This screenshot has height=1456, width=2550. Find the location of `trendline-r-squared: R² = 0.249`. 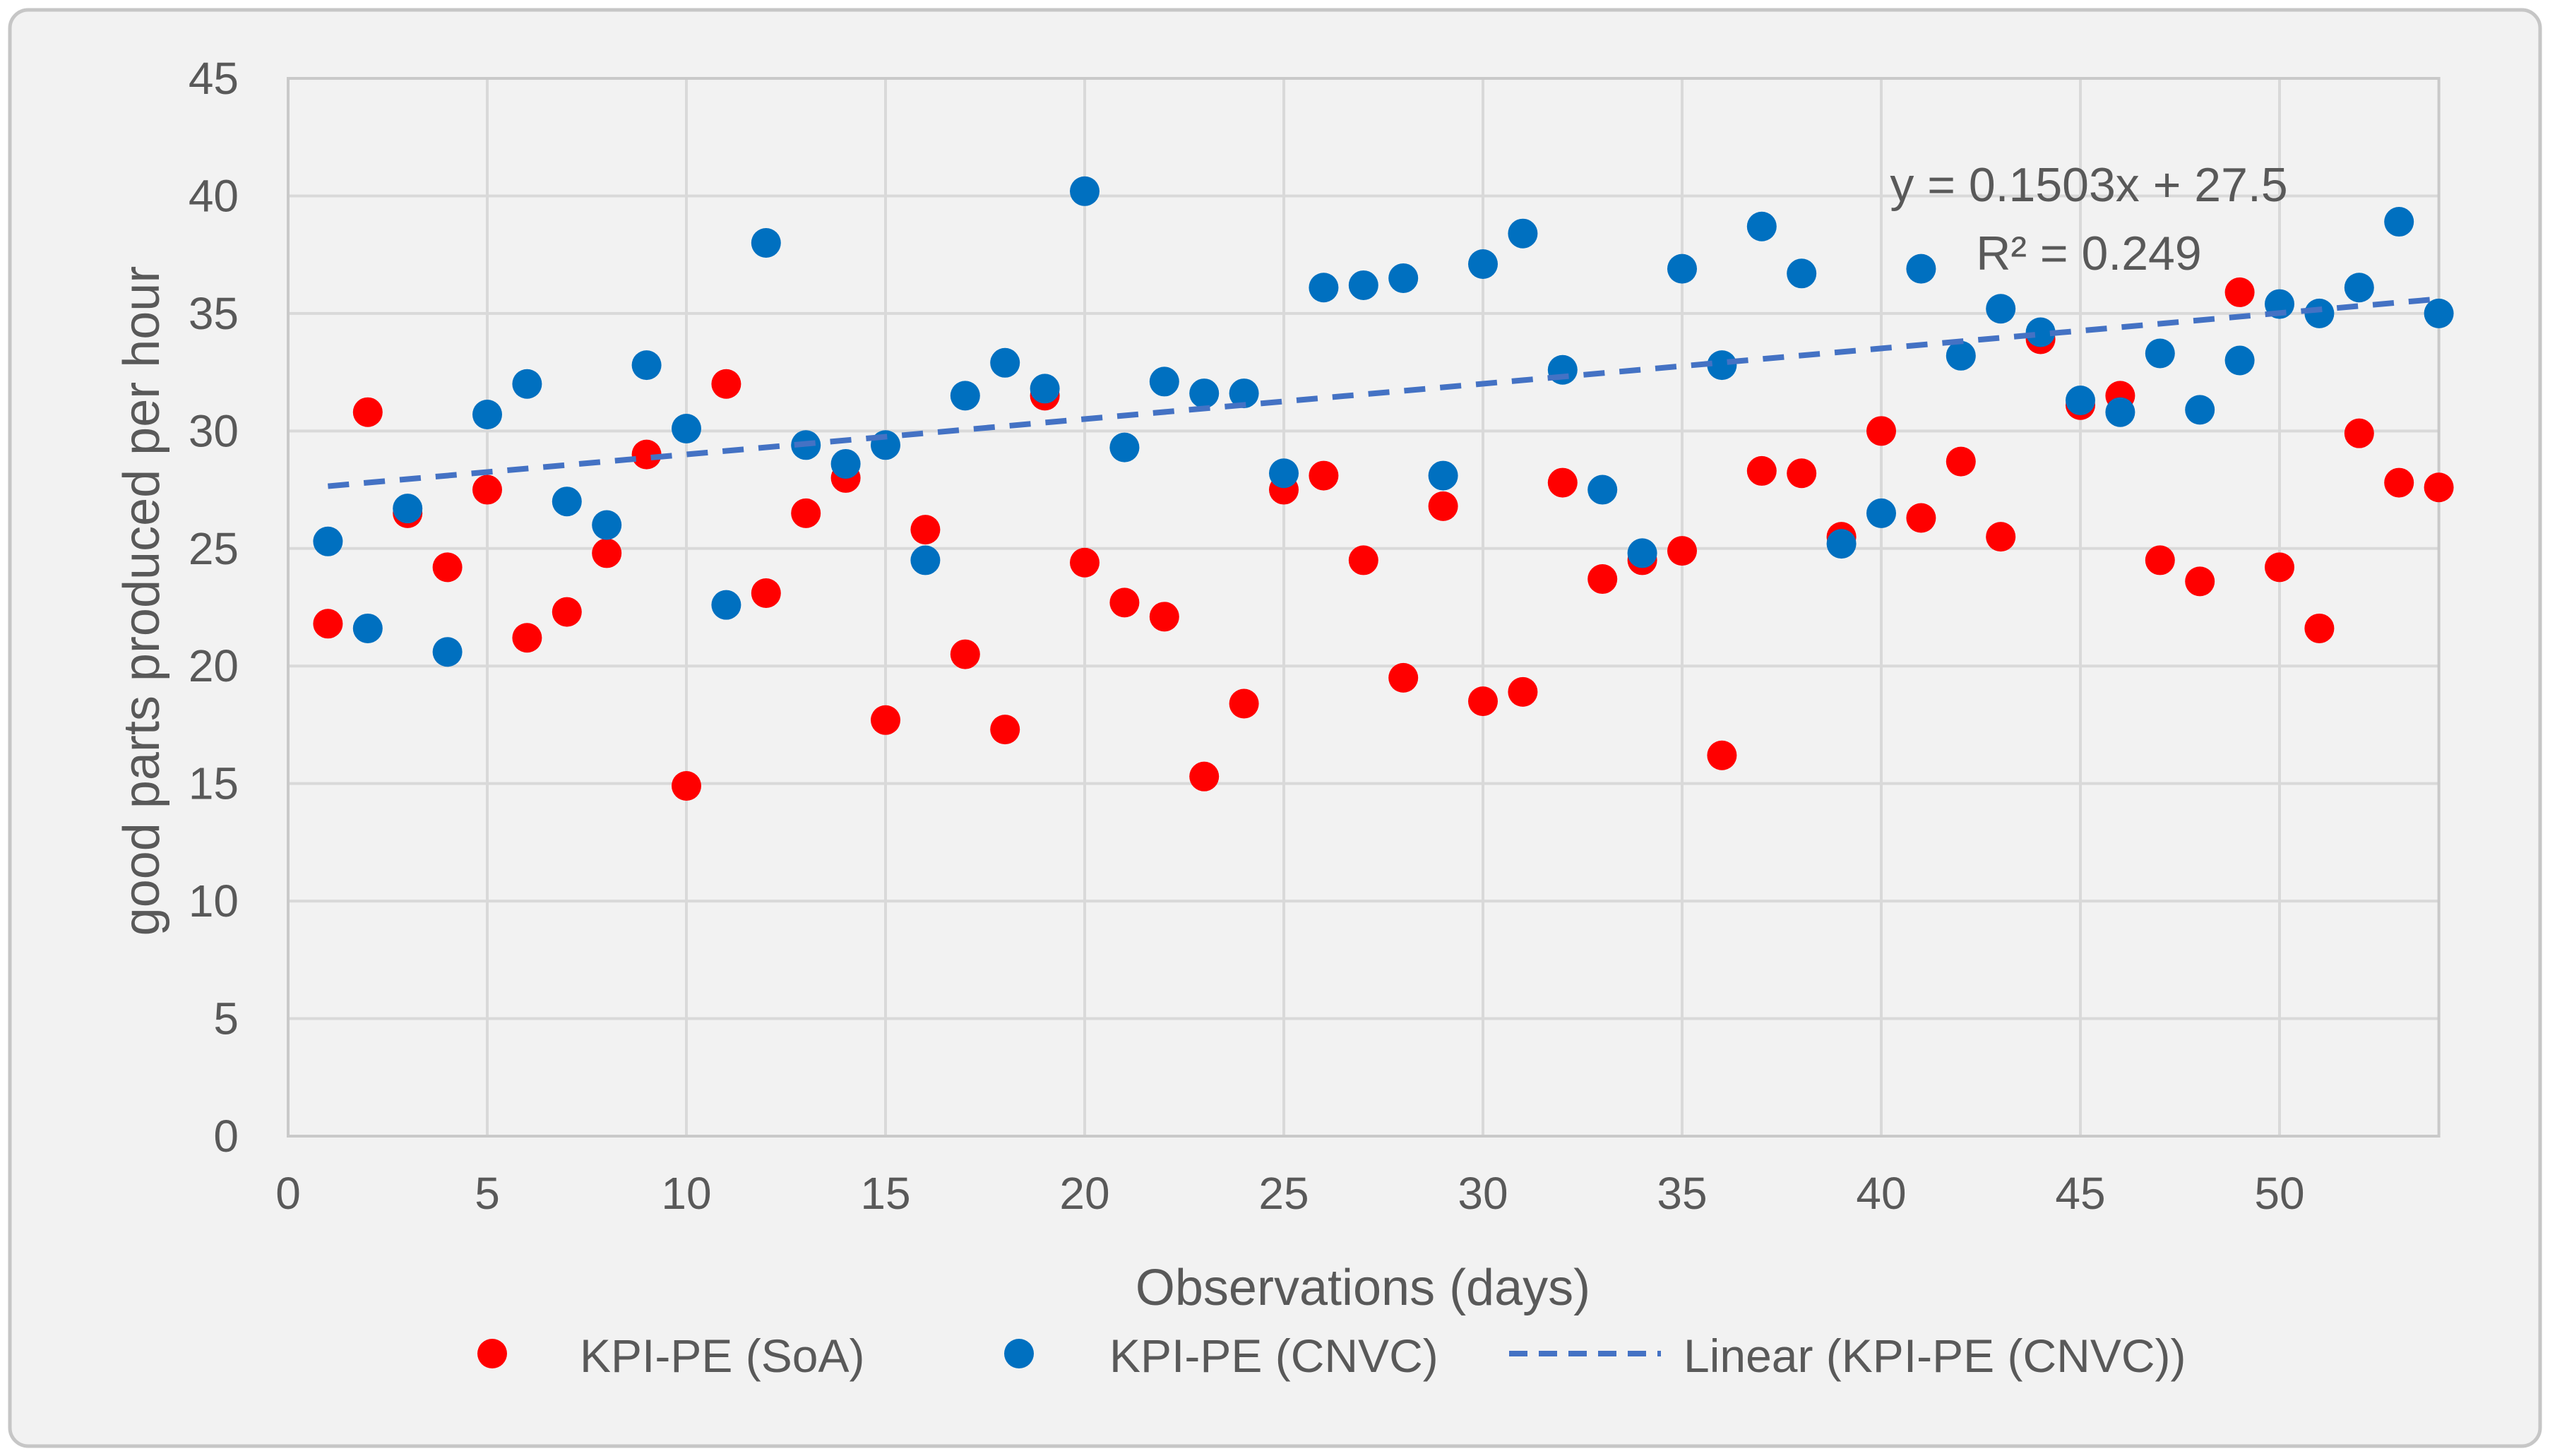

trendline-r-squared: R² = 0.249 is located at coordinates (2088, 254).